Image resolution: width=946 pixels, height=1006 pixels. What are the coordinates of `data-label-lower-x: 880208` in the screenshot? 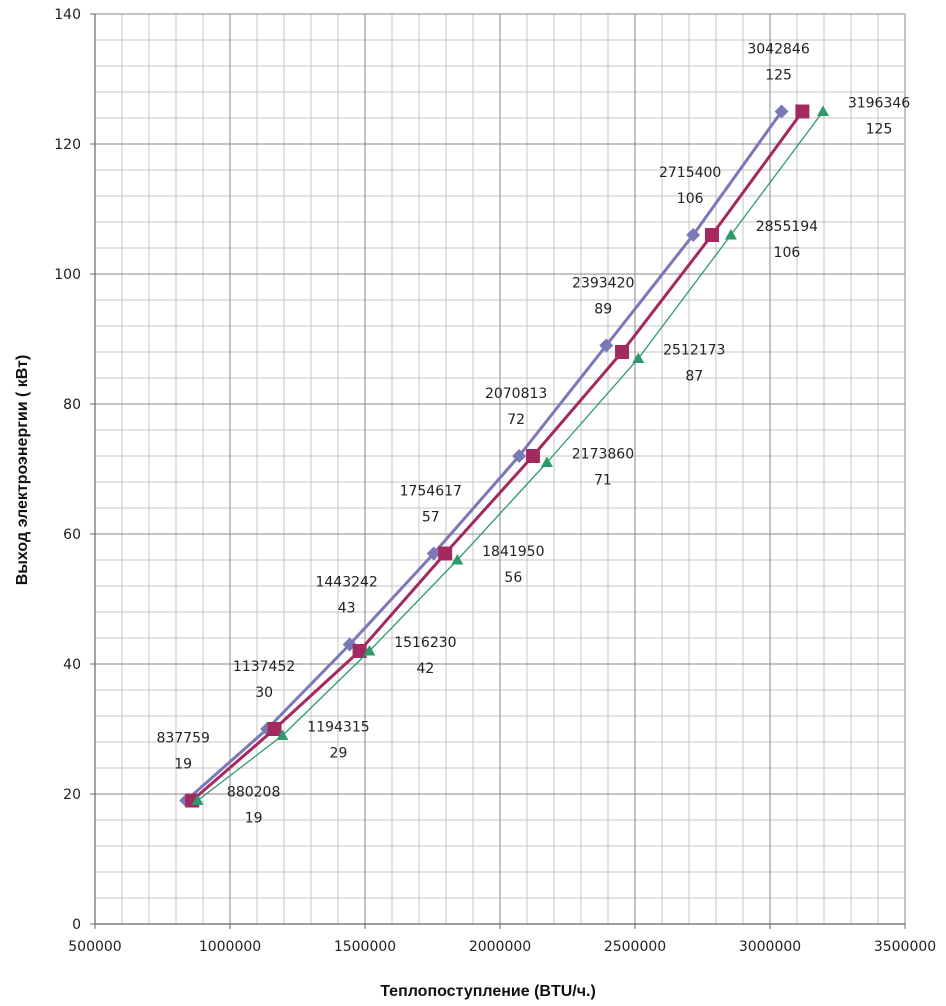 It's located at (253, 793).